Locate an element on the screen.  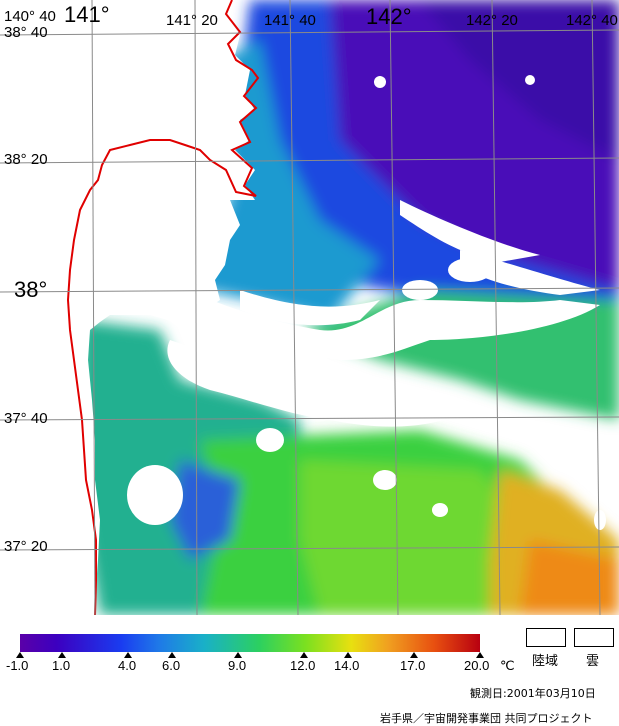
lon-label-141-20: 141° 20 is located at coordinates (192, 20).